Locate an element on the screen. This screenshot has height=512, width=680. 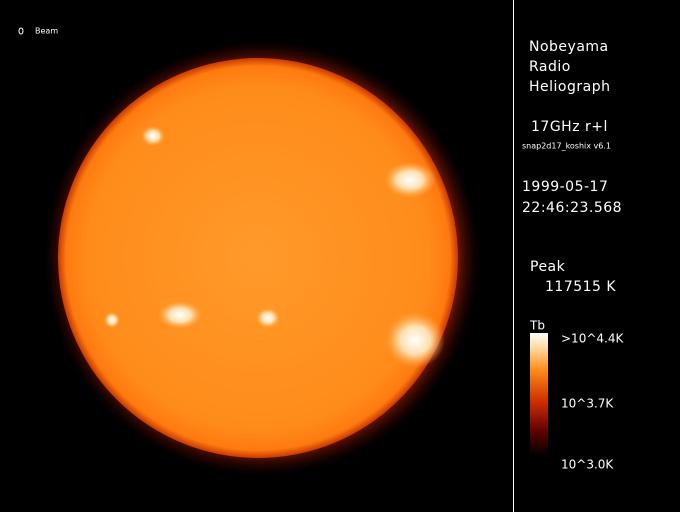
instrument-line: Nobeyama is located at coordinates (569, 47).